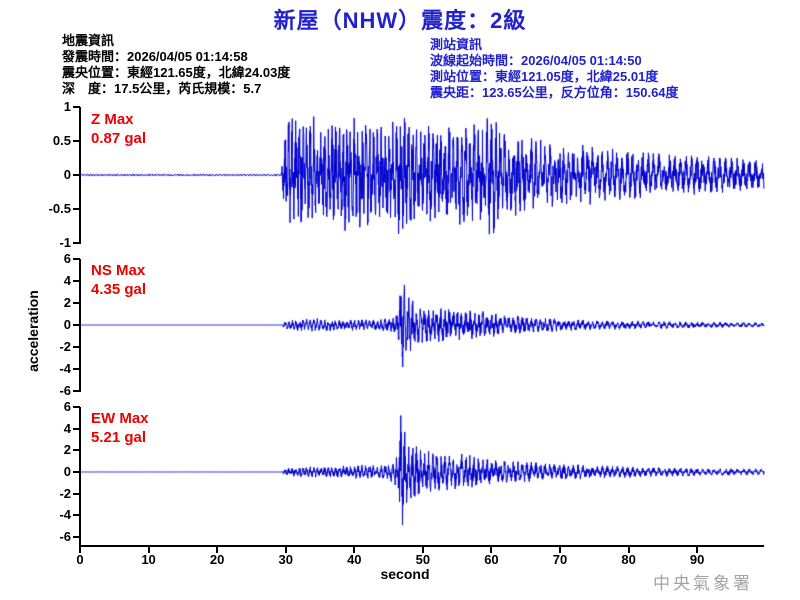 The image size is (800, 600). Describe the element at coordinates (65, 515) in the screenshot. I see `ew-y-tick-label: -4` at that location.